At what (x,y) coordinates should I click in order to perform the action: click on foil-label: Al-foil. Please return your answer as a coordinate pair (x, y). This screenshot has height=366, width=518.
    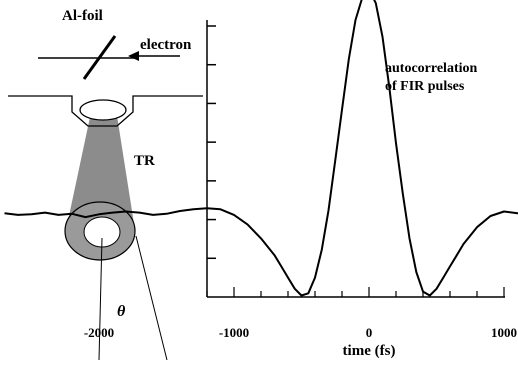
    Looking at the image, I should click on (82, 16).